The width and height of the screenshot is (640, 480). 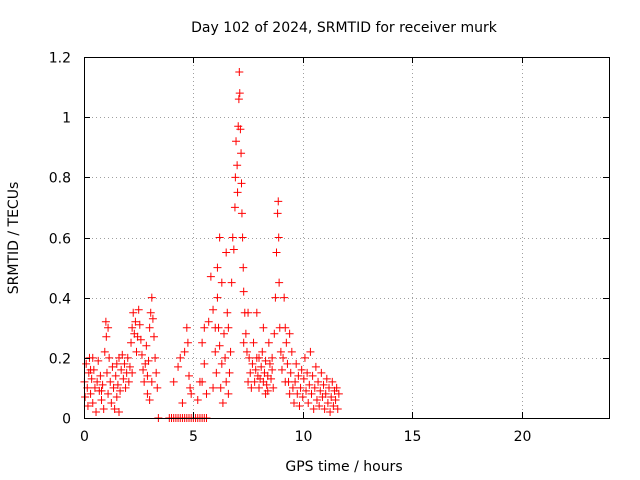 What do you see at coordinates (193, 437) in the screenshot?
I see `x-tick-label: 5` at bounding box center [193, 437].